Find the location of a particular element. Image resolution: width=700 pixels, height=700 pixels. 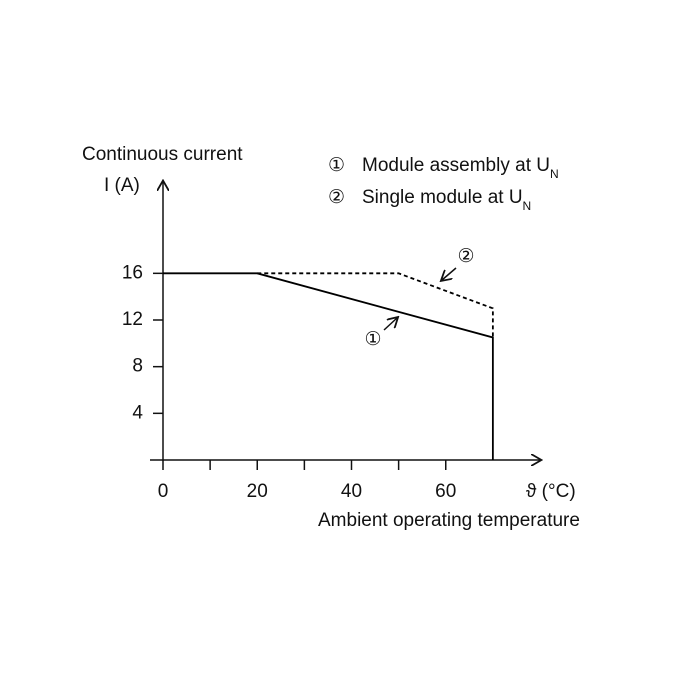

y-tick-label: 4 is located at coordinates (137, 412).